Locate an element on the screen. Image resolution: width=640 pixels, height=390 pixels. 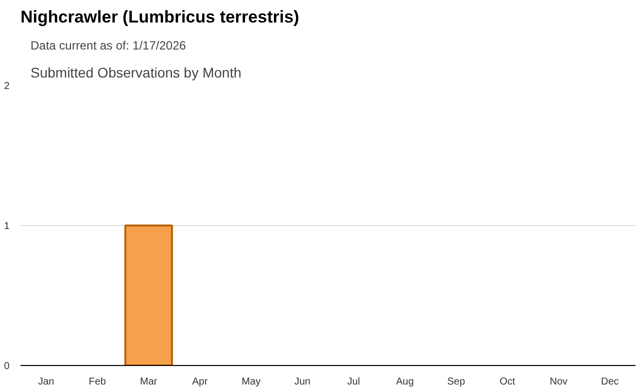
chart-subtitle: Data current as of: 1/17/2026 is located at coordinates (108, 45).